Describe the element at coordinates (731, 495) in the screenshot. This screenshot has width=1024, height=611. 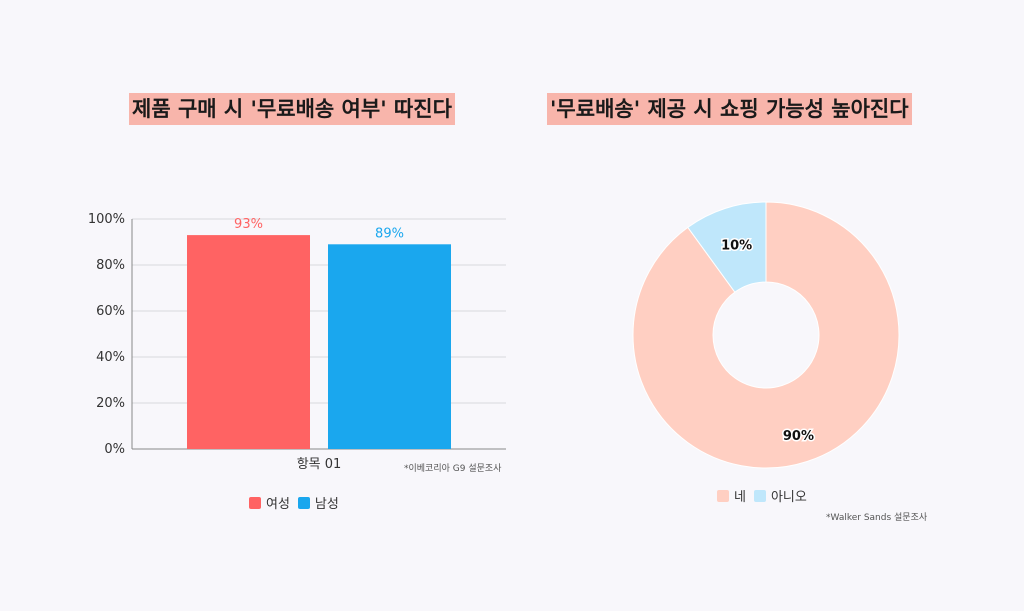
I see `legend-item-yes: 네` at that location.